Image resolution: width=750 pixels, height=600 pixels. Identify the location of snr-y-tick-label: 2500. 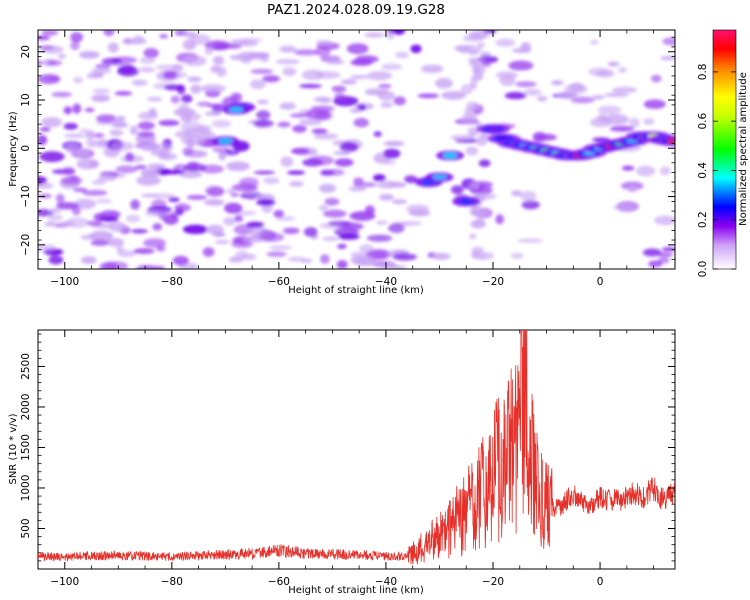
(26, 366).